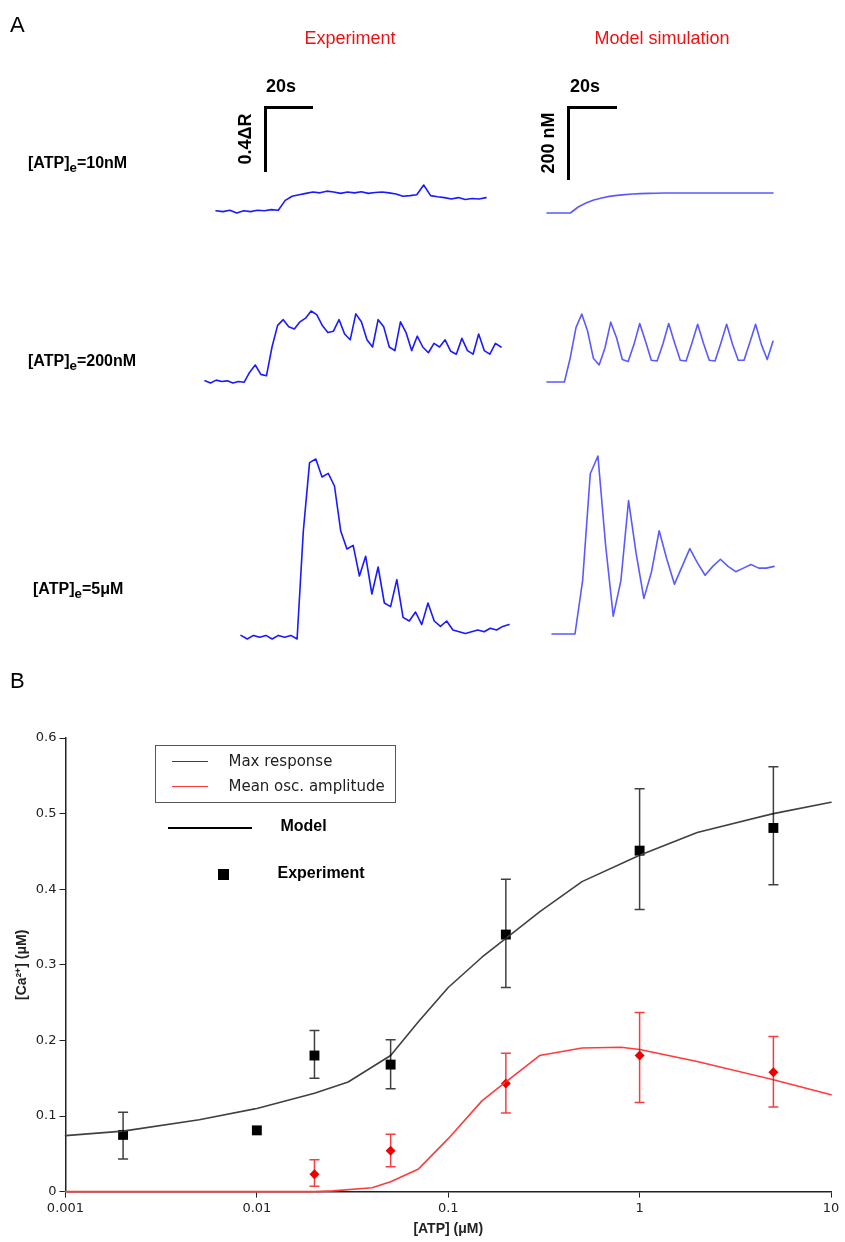  What do you see at coordinates (52, 1190) in the screenshot?
I see `y-tick-label: 0` at bounding box center [52, 1190].